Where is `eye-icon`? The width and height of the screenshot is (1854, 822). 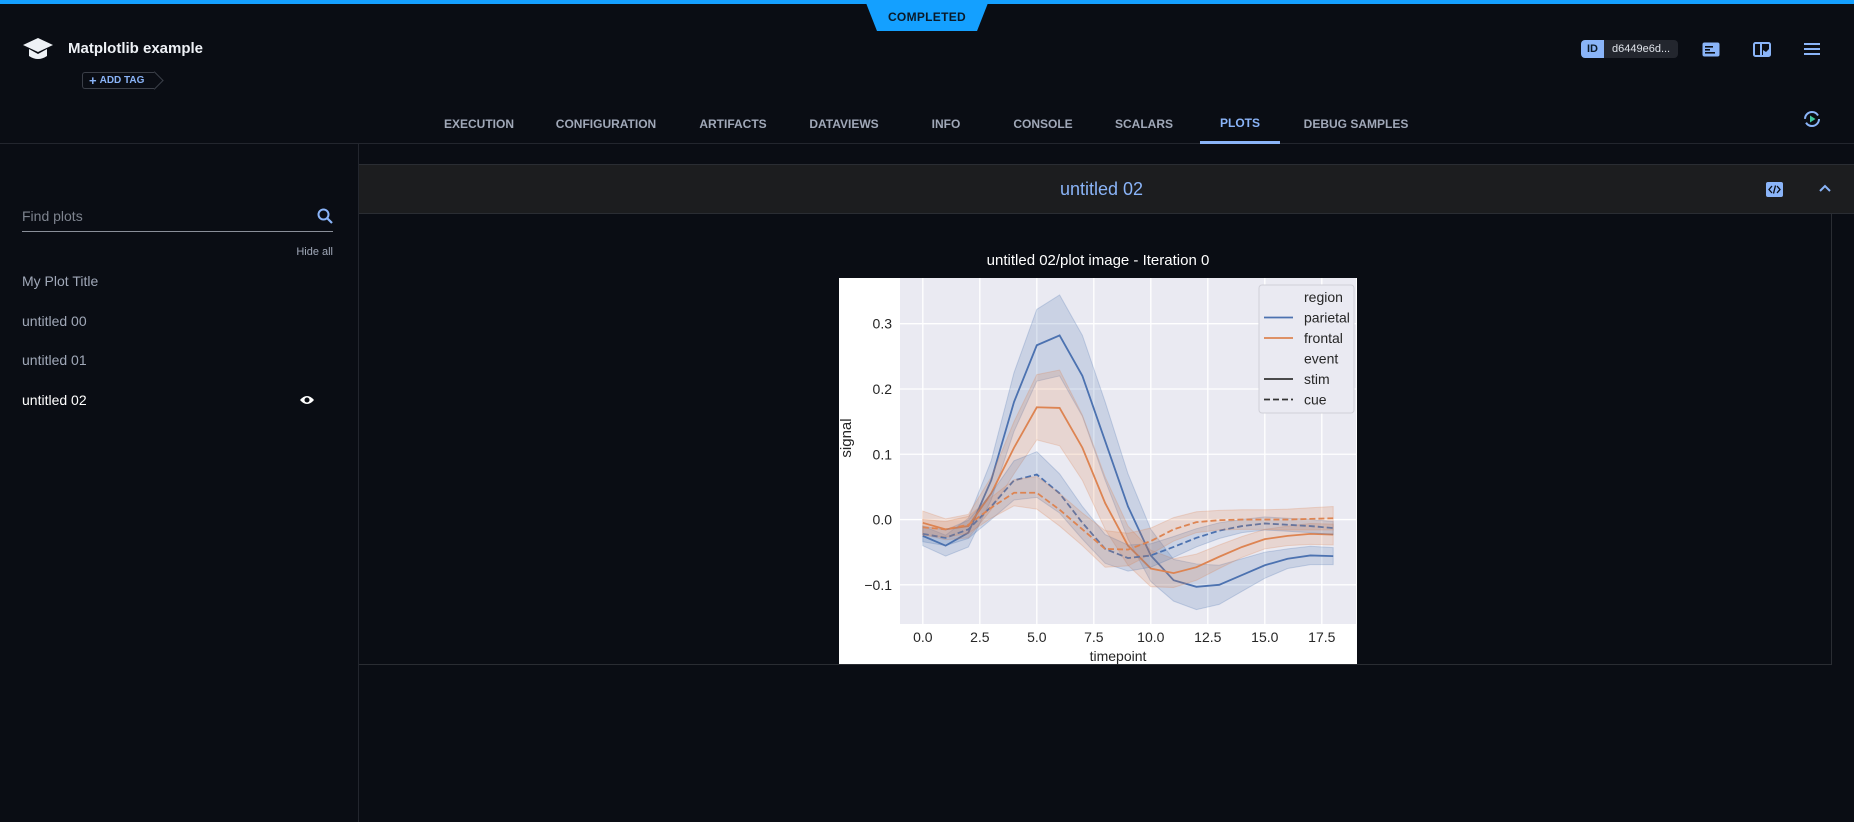
eye-icon is located at coordinates (307, 400).